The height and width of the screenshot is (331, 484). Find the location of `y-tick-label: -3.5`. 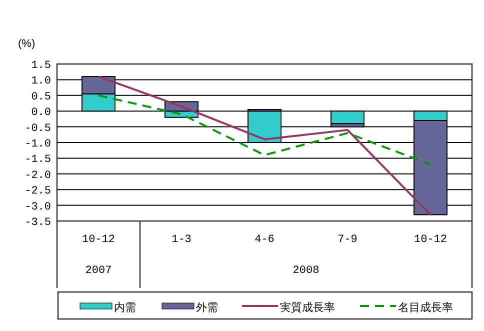

y-tick-label: -3.5 is located at coordinates (37, 223).